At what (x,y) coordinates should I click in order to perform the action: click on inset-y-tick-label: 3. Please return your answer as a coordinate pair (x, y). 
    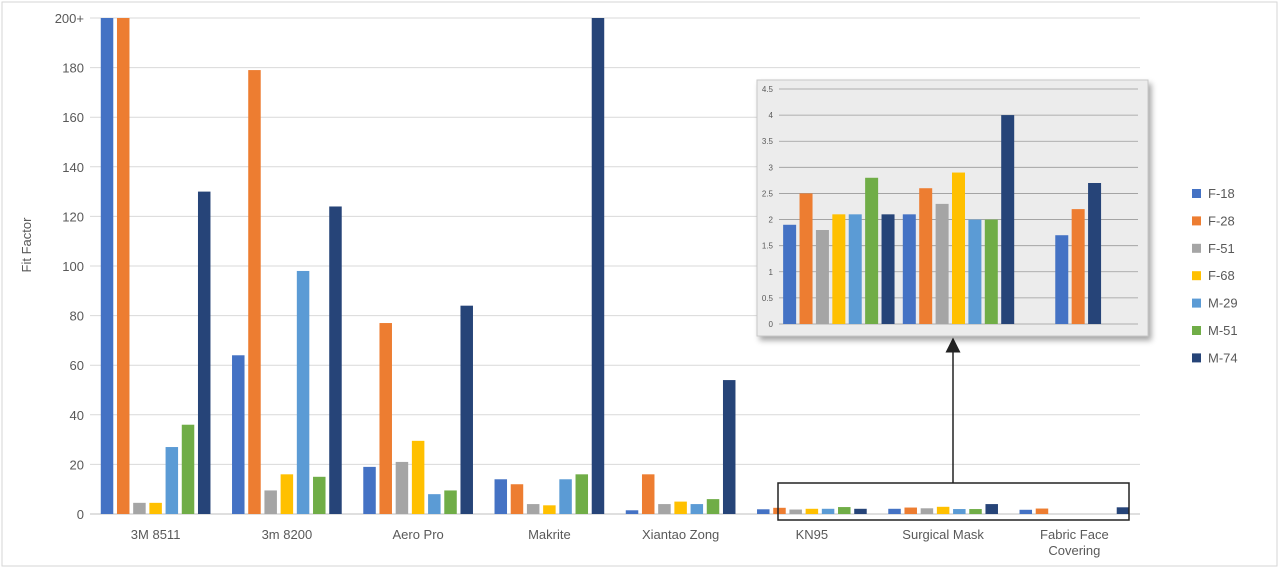
    Looking at the image, I should click on (771, 167).